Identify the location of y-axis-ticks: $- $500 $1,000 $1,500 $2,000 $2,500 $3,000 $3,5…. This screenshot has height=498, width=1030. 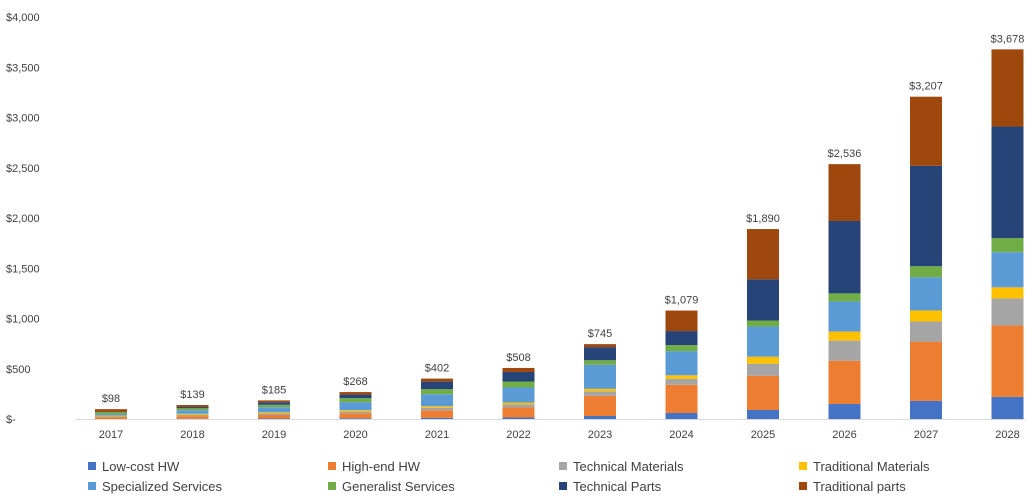
(23, 219).